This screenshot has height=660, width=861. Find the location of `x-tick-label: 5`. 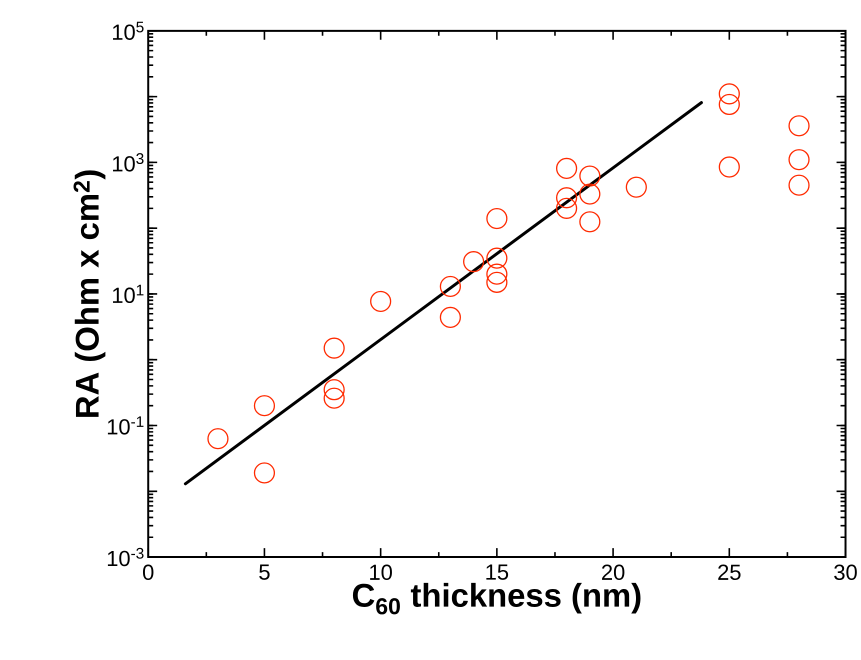

x-tick-label: 5 is located at coordinates (264, 572).